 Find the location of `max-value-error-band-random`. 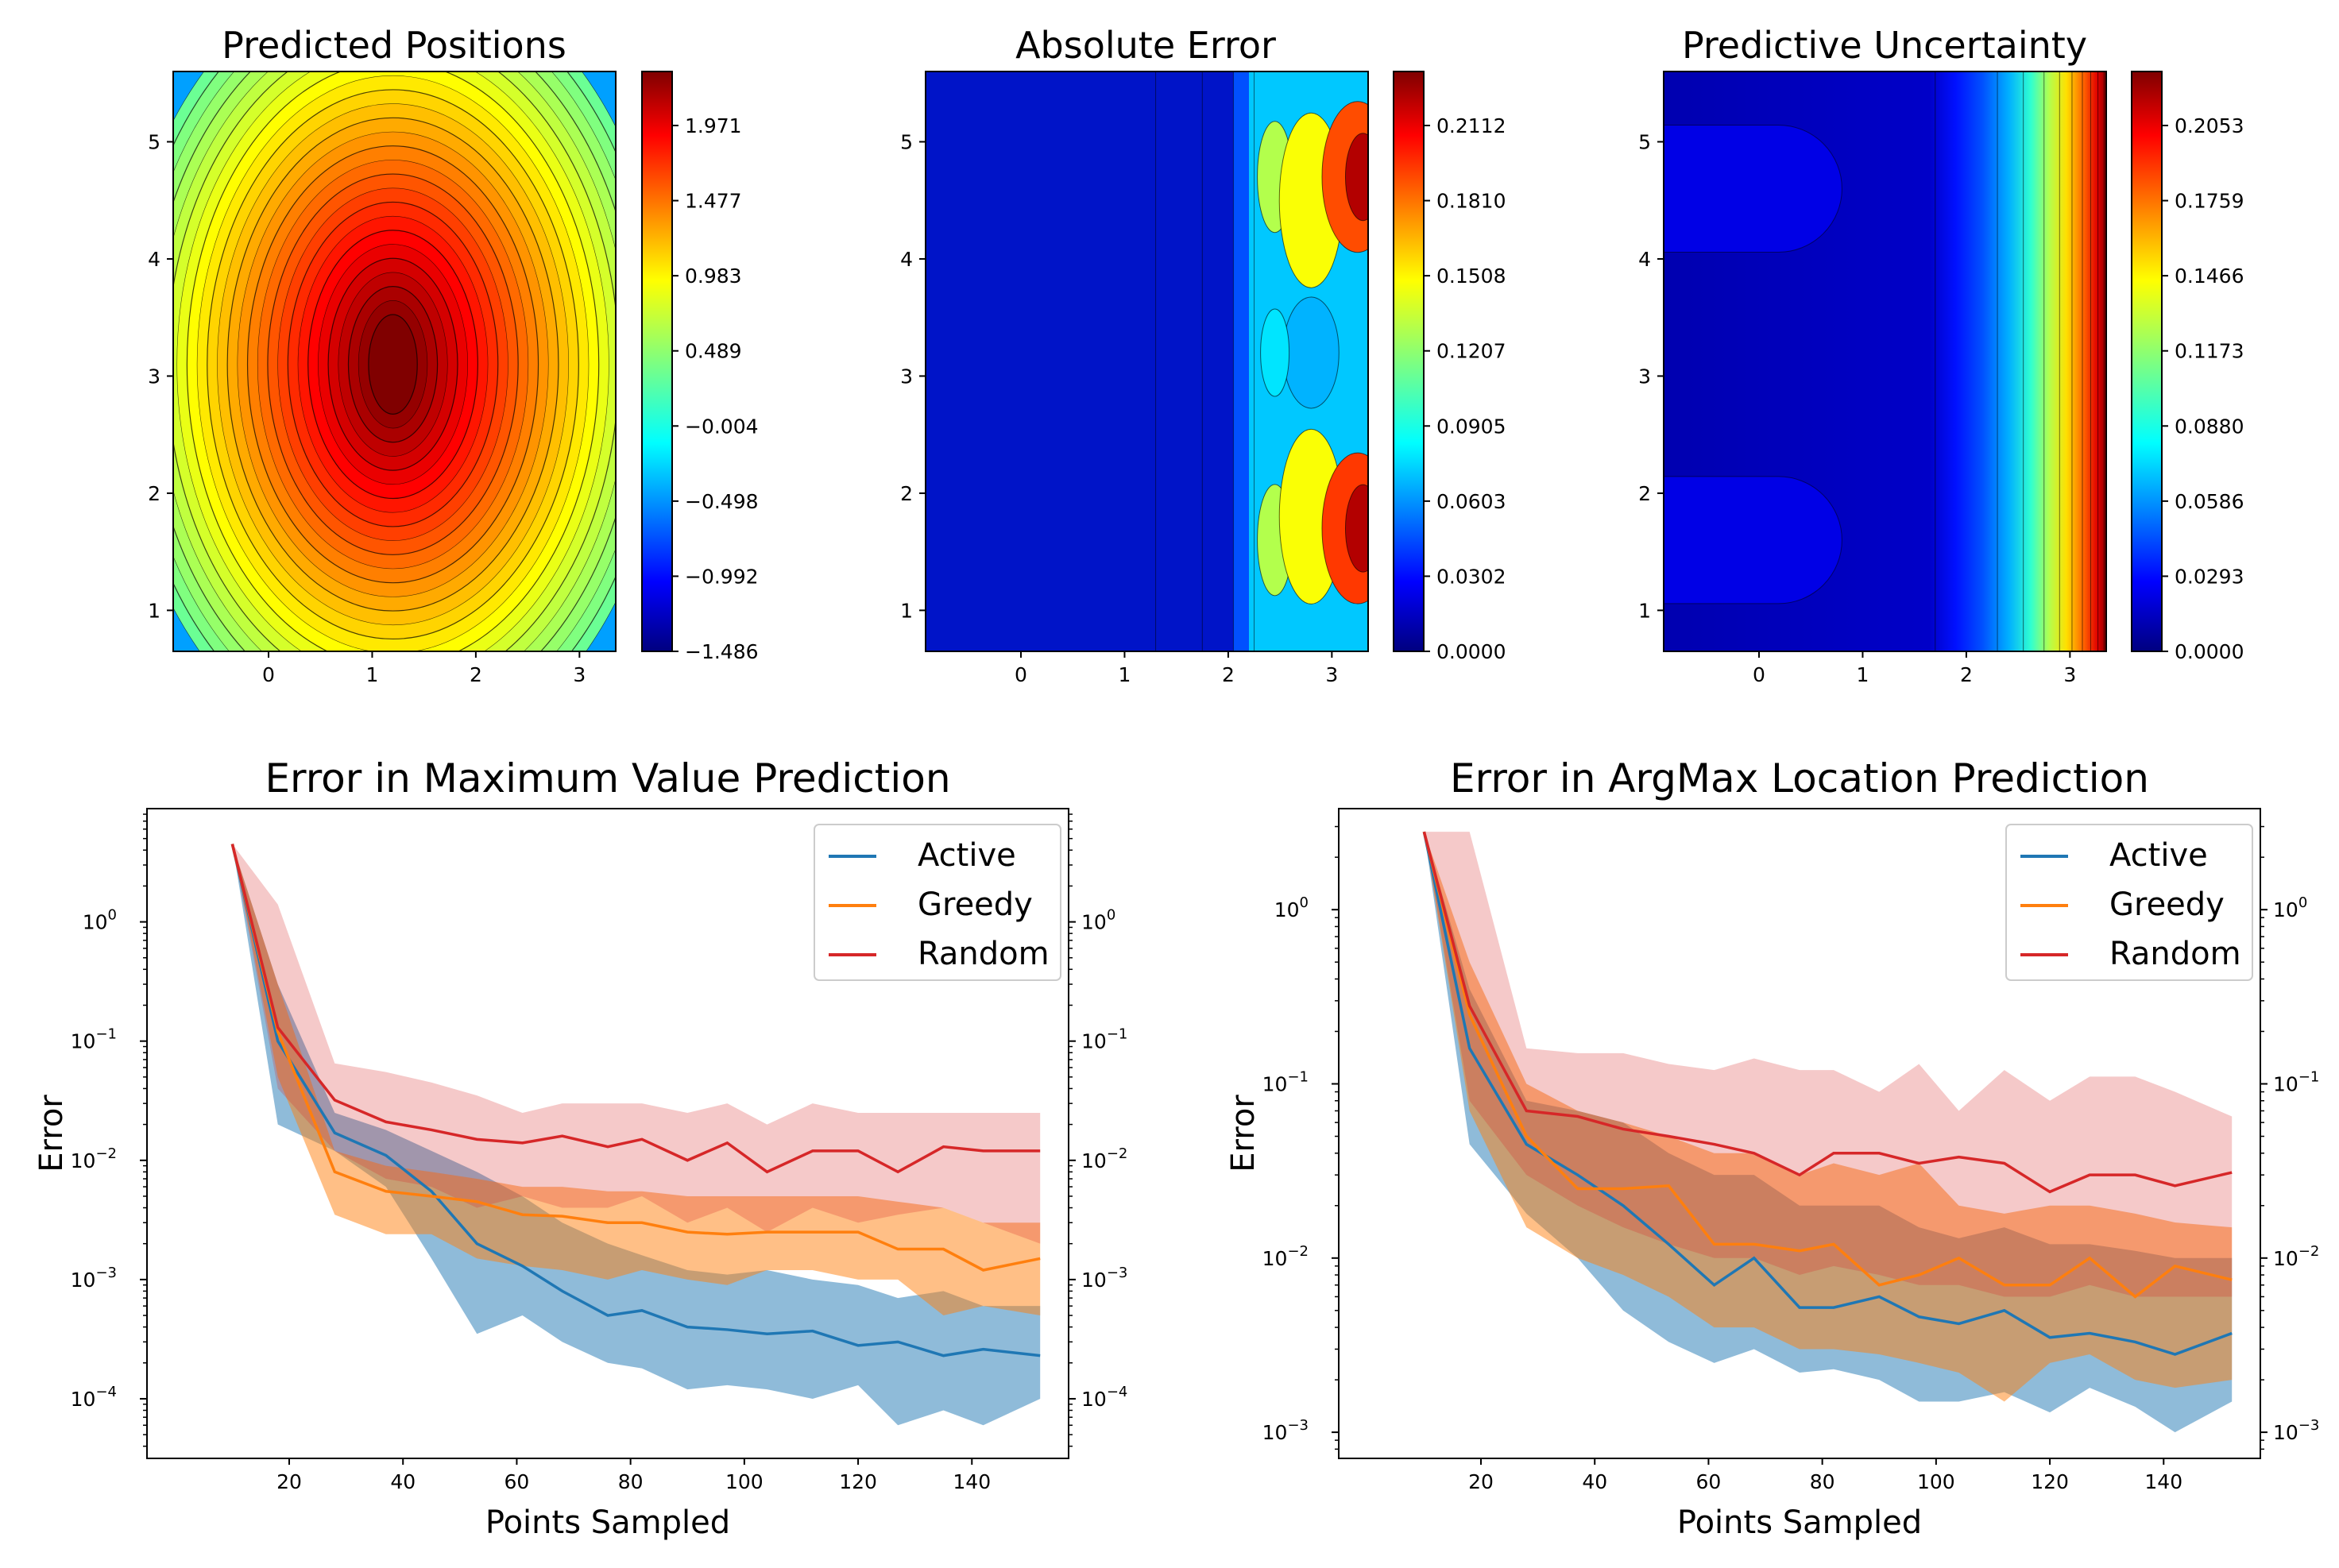

max-value-error-band-random is located at coordinates (636, 1044).